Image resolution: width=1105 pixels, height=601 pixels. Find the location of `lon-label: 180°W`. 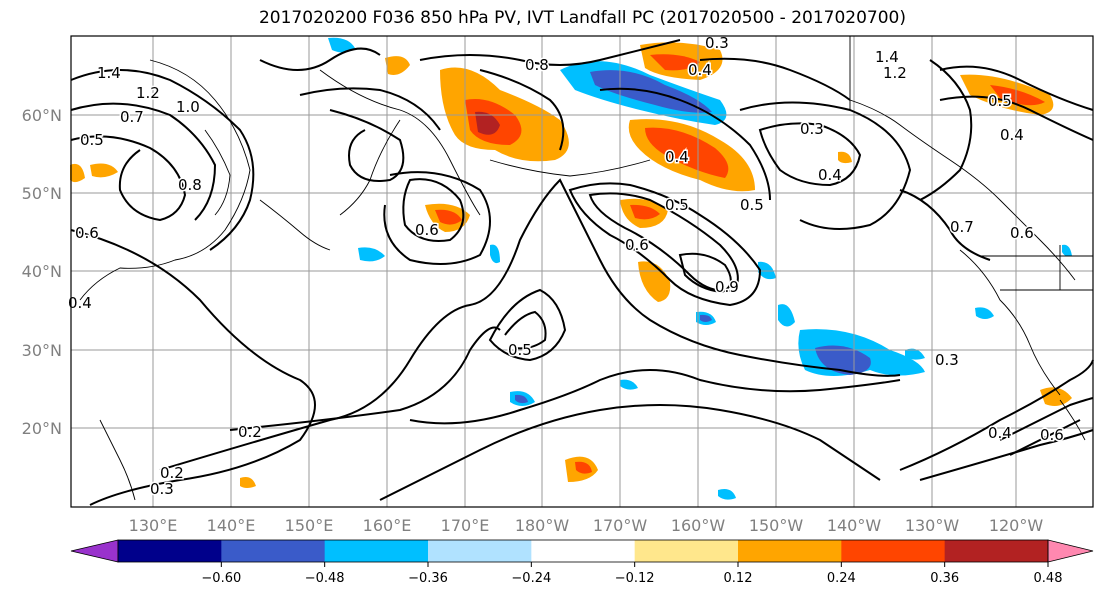

lon-label: 180°W is located at coordinates (542, 525).